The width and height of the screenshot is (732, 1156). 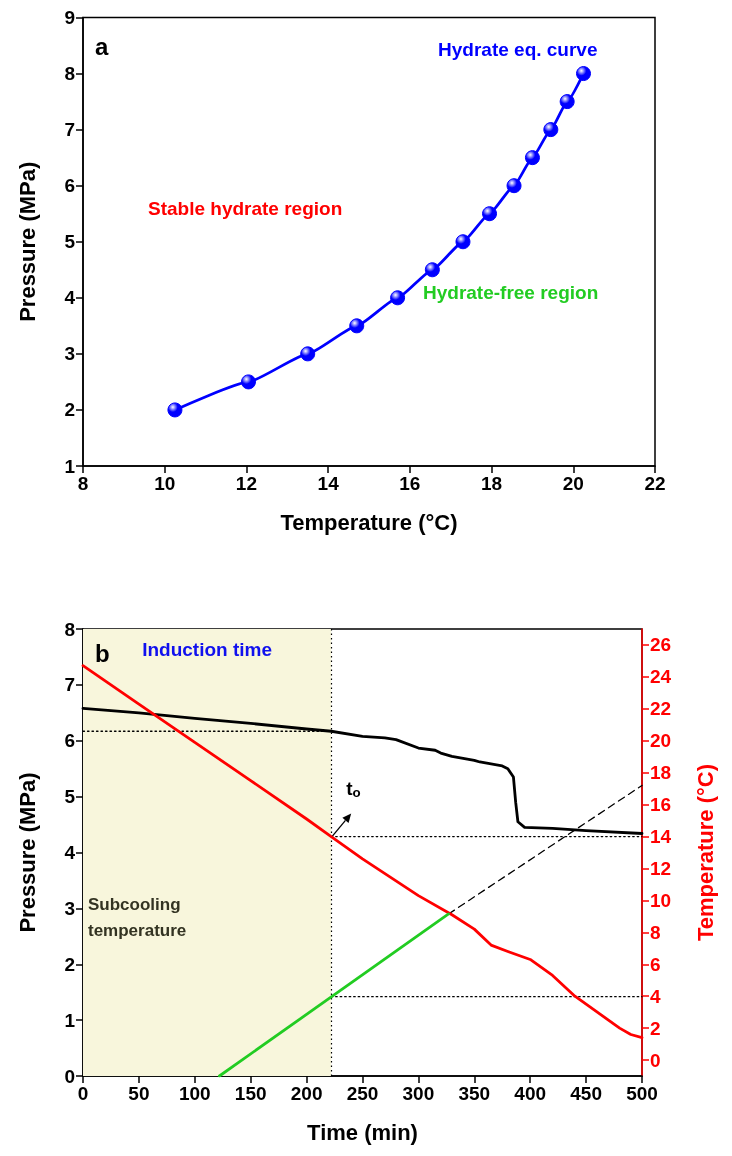 I want to click on x-tick-label: 450, so click(x=586, y=1093).